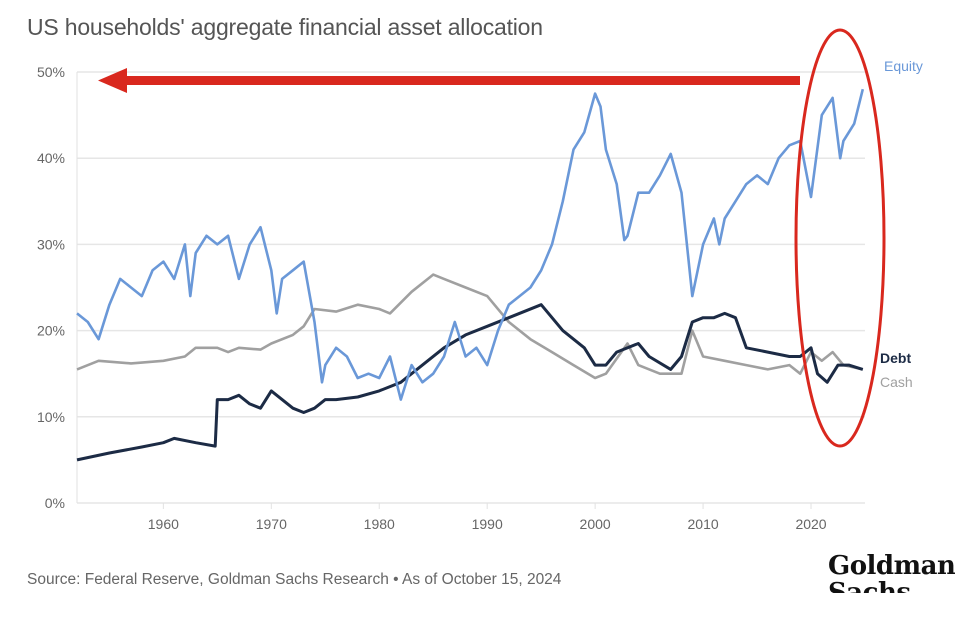 This screenshot has height=630, width=970. I want to click on arrow-shaft, so click(462, 80).